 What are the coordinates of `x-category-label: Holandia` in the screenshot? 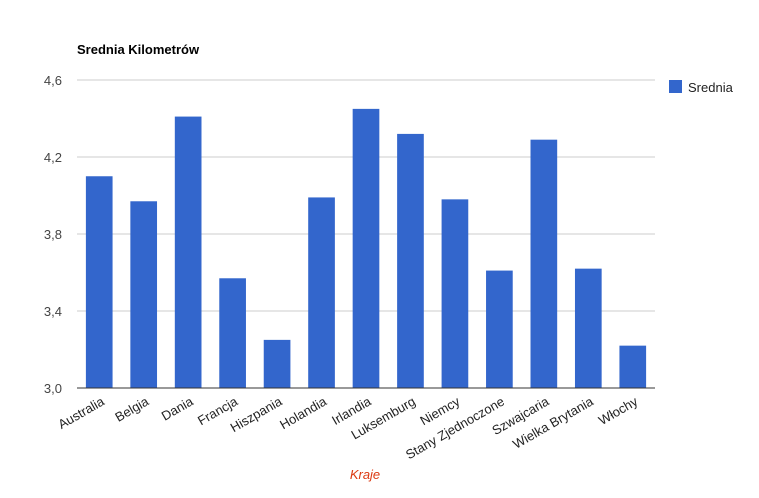 It's located at (303, 412).